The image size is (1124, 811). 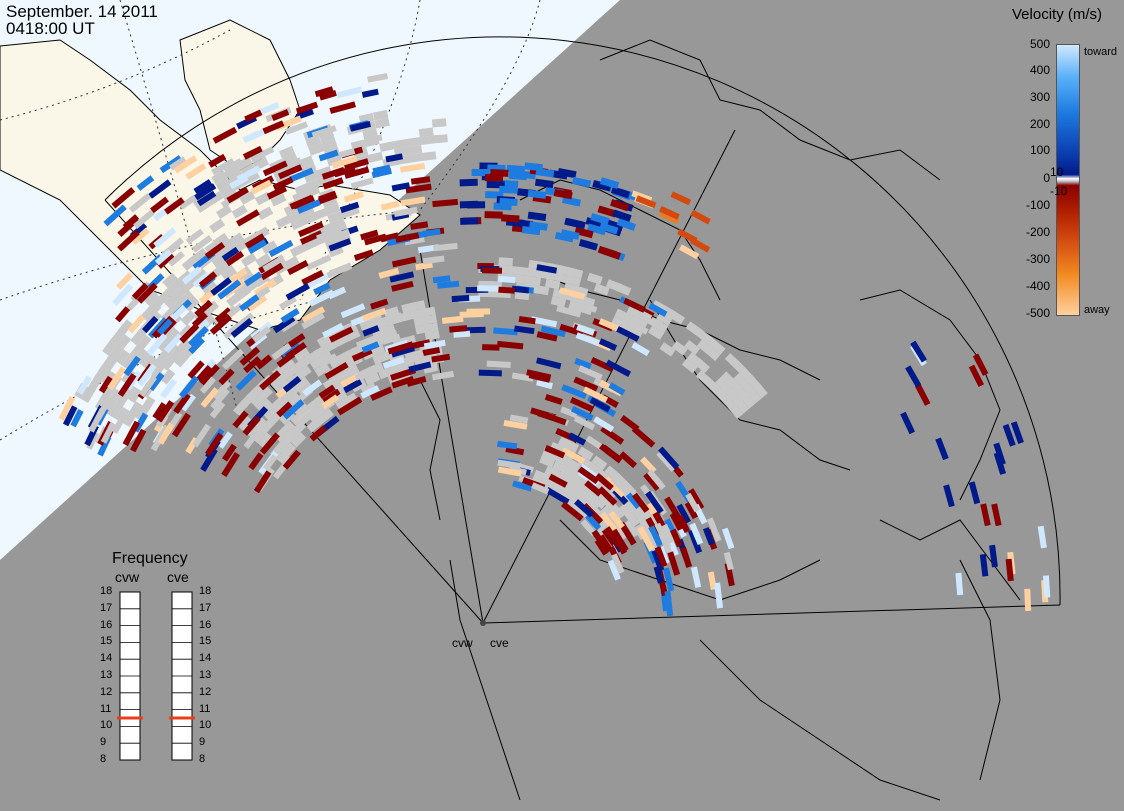 I want to click on frequency-tick-label: 8, so click(x=202, y=759).